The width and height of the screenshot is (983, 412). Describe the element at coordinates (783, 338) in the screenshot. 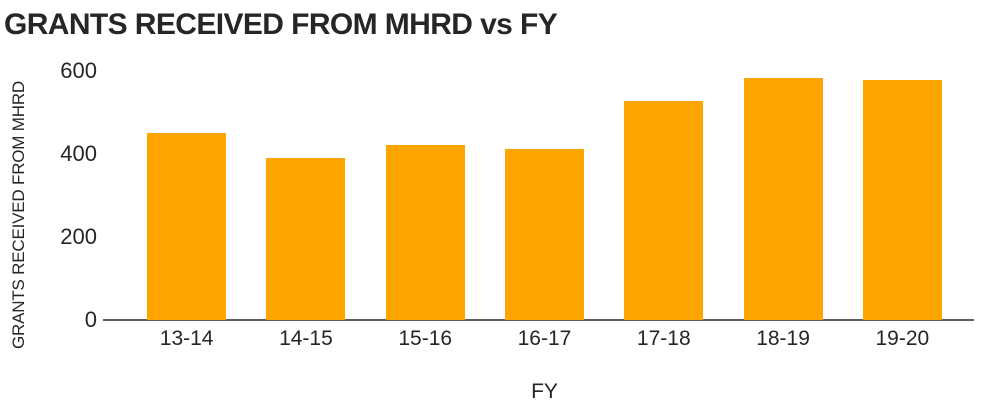

I see `x-tick-label-18-19: 18-19` at that location.